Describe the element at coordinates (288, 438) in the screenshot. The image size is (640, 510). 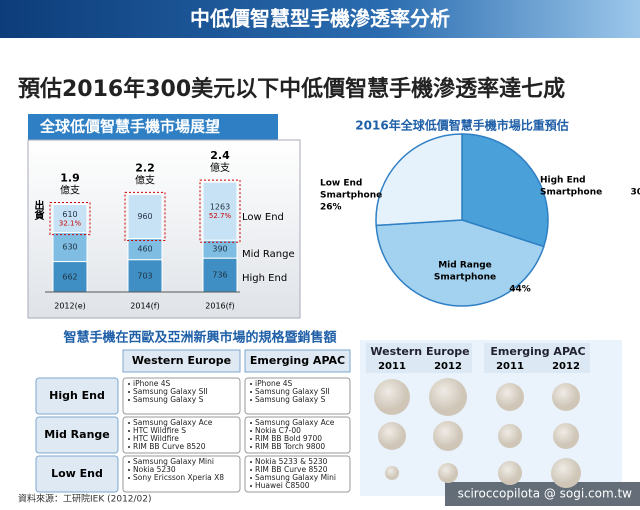
I see `cell-item: RIM BB Bold 9700` at that location.